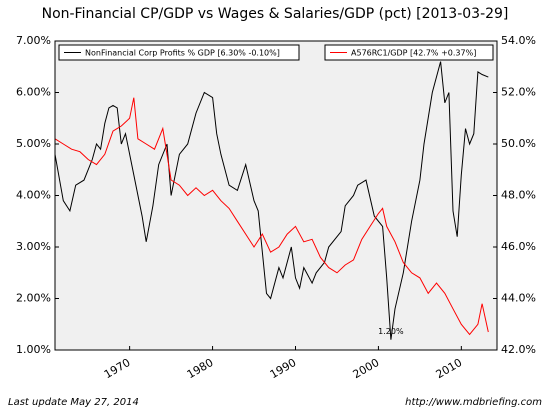  What do you see at coordinates (518, 298) in the screenshot?
I see `y2-tick-label: 44.0%` at bounding box center [518, 298].